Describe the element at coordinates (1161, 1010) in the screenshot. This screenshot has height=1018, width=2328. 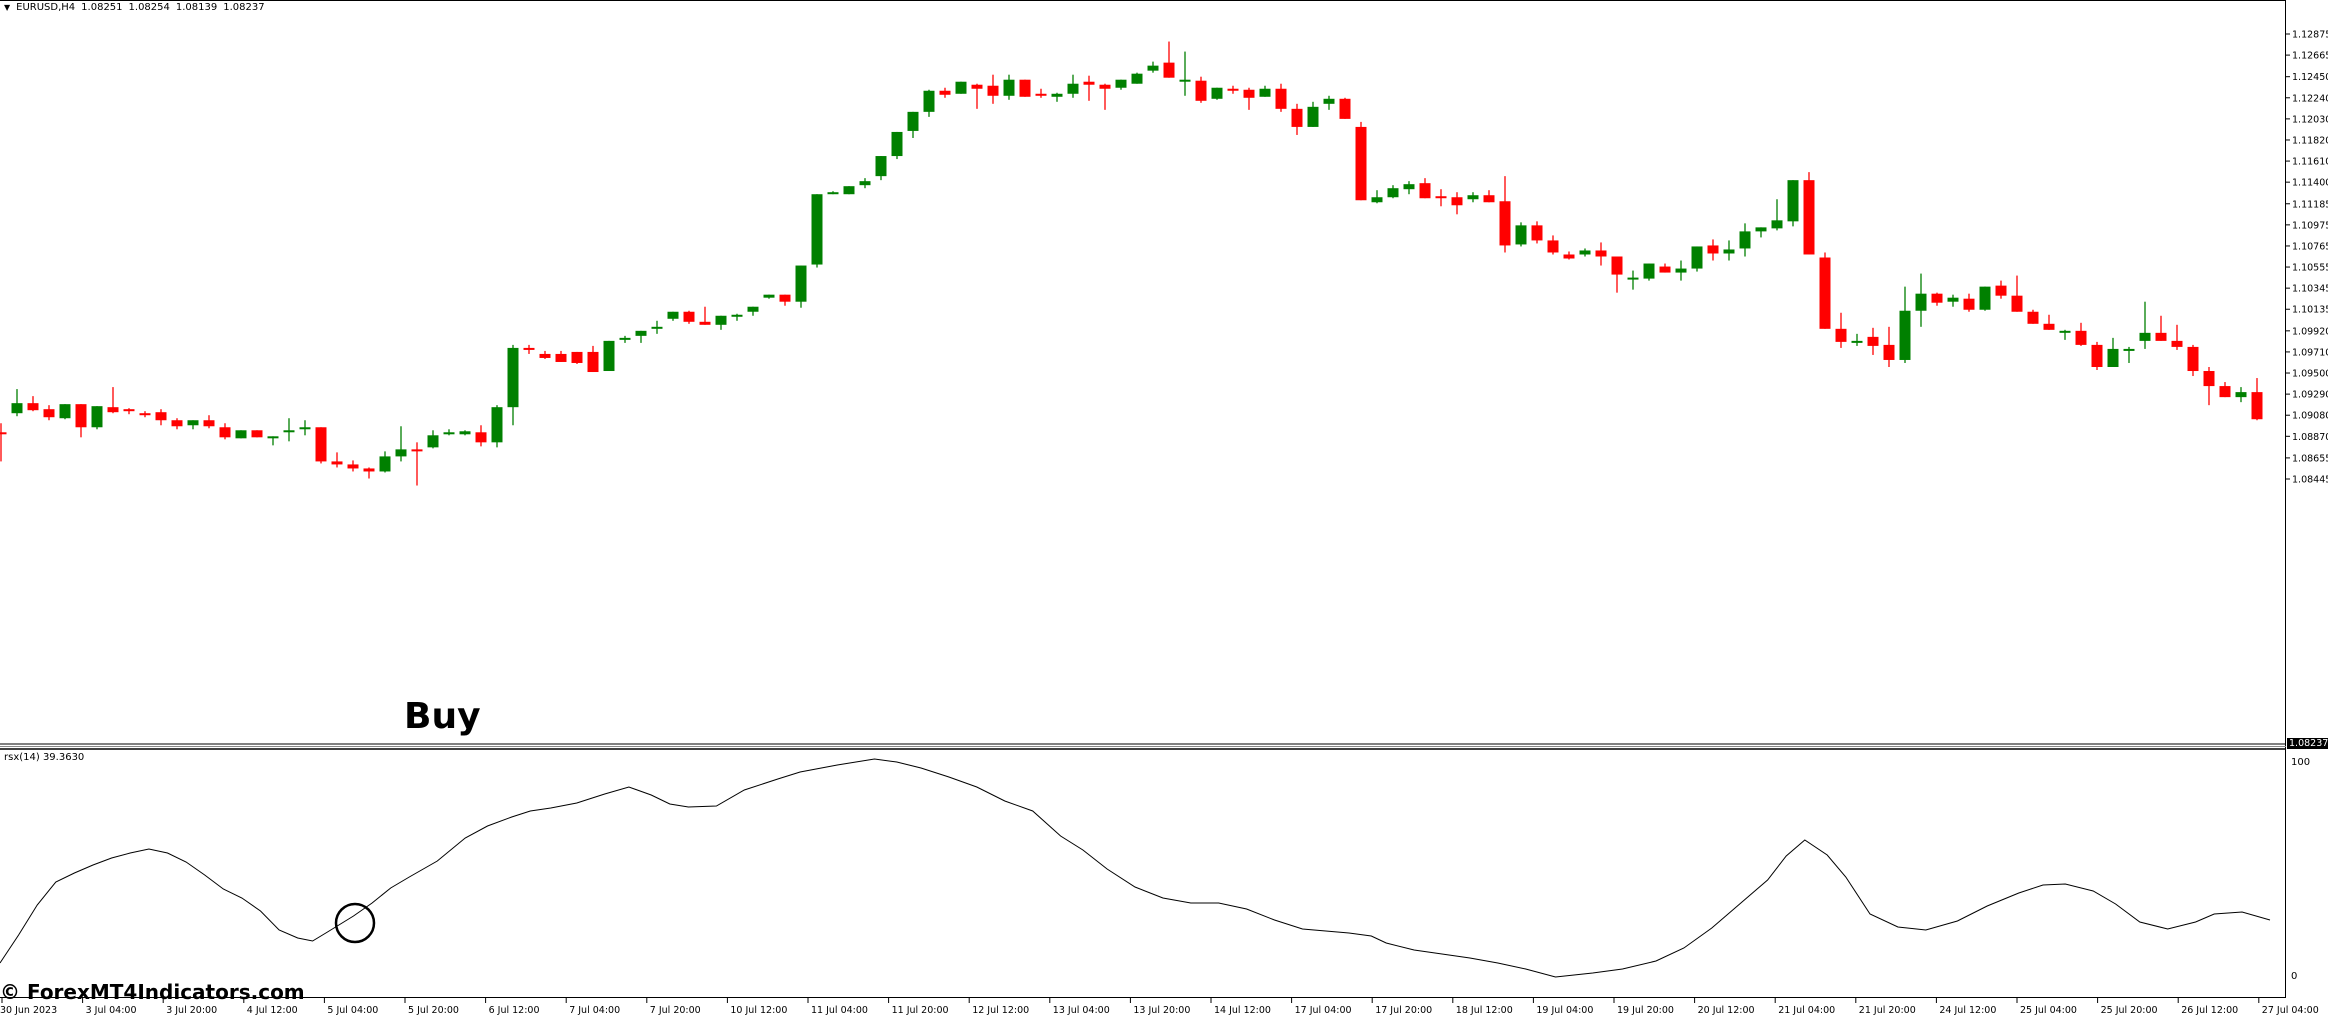
I see `svg-text: 13 Jul 20:00` at that location.